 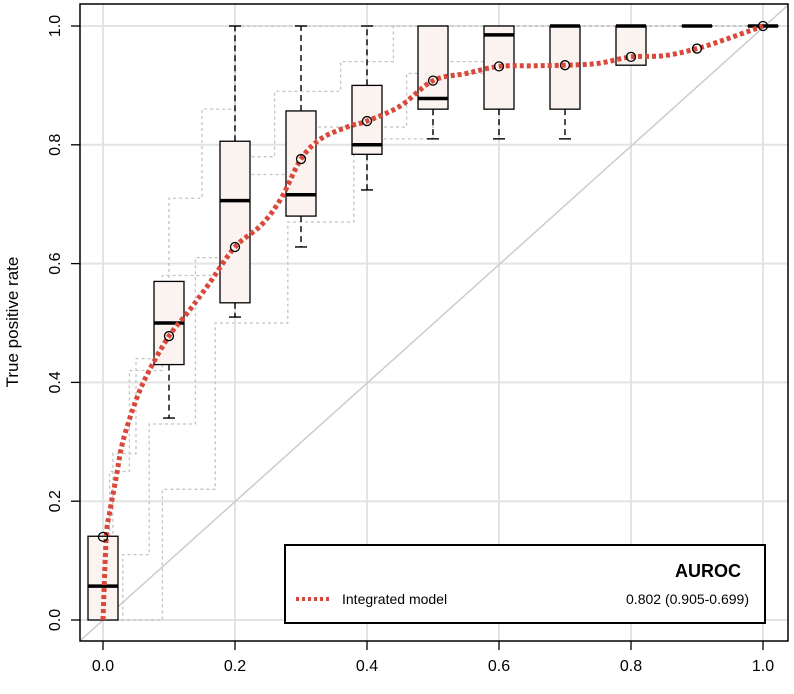 I want to click on y-axis-label: True positive rate, so click(x=12, y=322).